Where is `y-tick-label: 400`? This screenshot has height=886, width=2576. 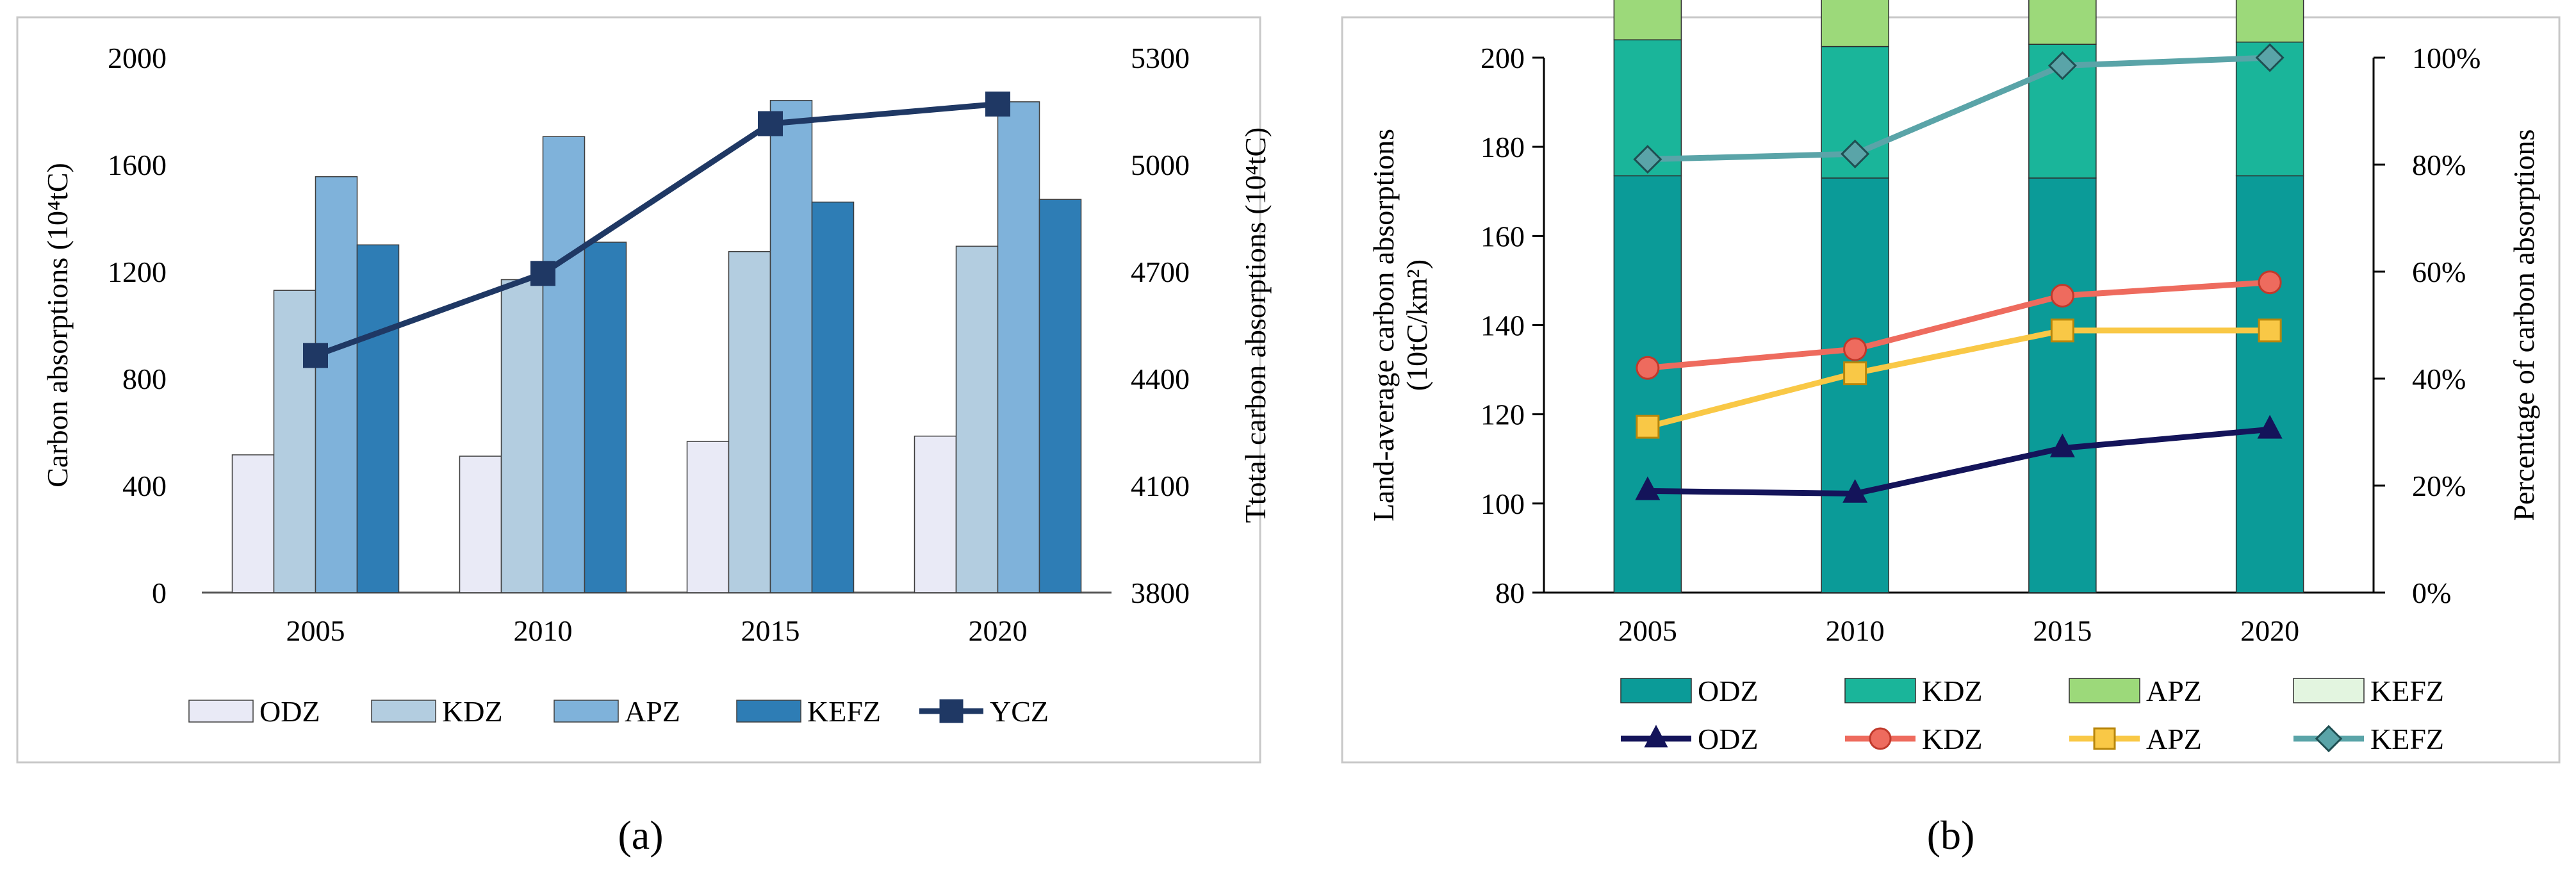 y-tick-label: 400 is located at coordinates (144, 486).